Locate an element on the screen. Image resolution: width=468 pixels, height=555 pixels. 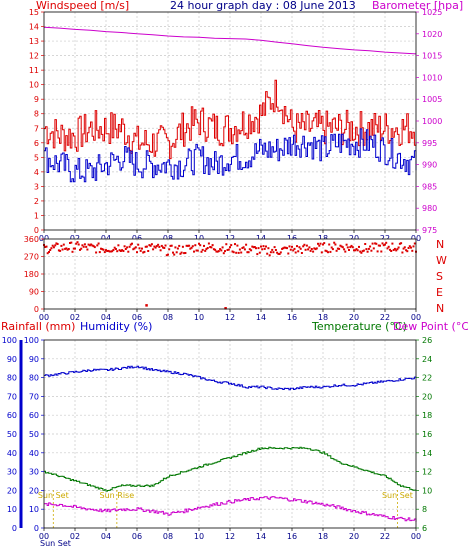
humidity-tick-label: 40 is located at coordinates (34, 453).